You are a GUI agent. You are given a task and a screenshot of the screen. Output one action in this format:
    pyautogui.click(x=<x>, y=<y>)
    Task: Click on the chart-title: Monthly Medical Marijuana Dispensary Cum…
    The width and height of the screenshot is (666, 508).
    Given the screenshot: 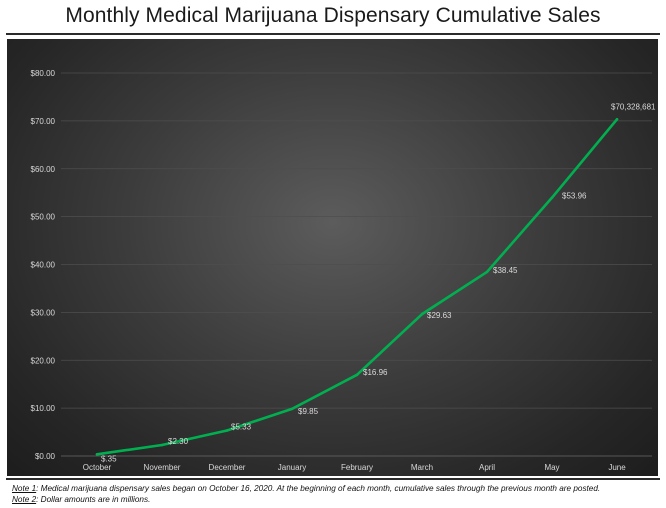 What is the action you would take?
    pyautogui.click(x=333, y=15)
    